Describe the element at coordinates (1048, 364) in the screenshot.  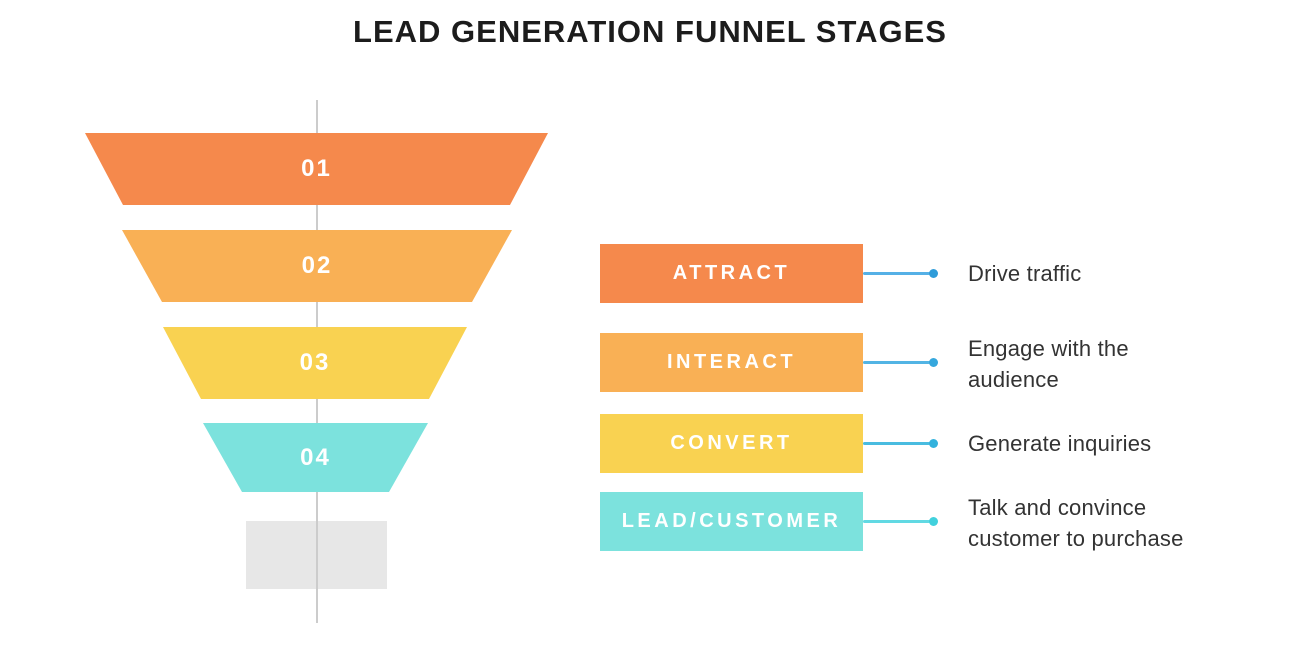
I see `stage-description: Engage with the audience` at that location.